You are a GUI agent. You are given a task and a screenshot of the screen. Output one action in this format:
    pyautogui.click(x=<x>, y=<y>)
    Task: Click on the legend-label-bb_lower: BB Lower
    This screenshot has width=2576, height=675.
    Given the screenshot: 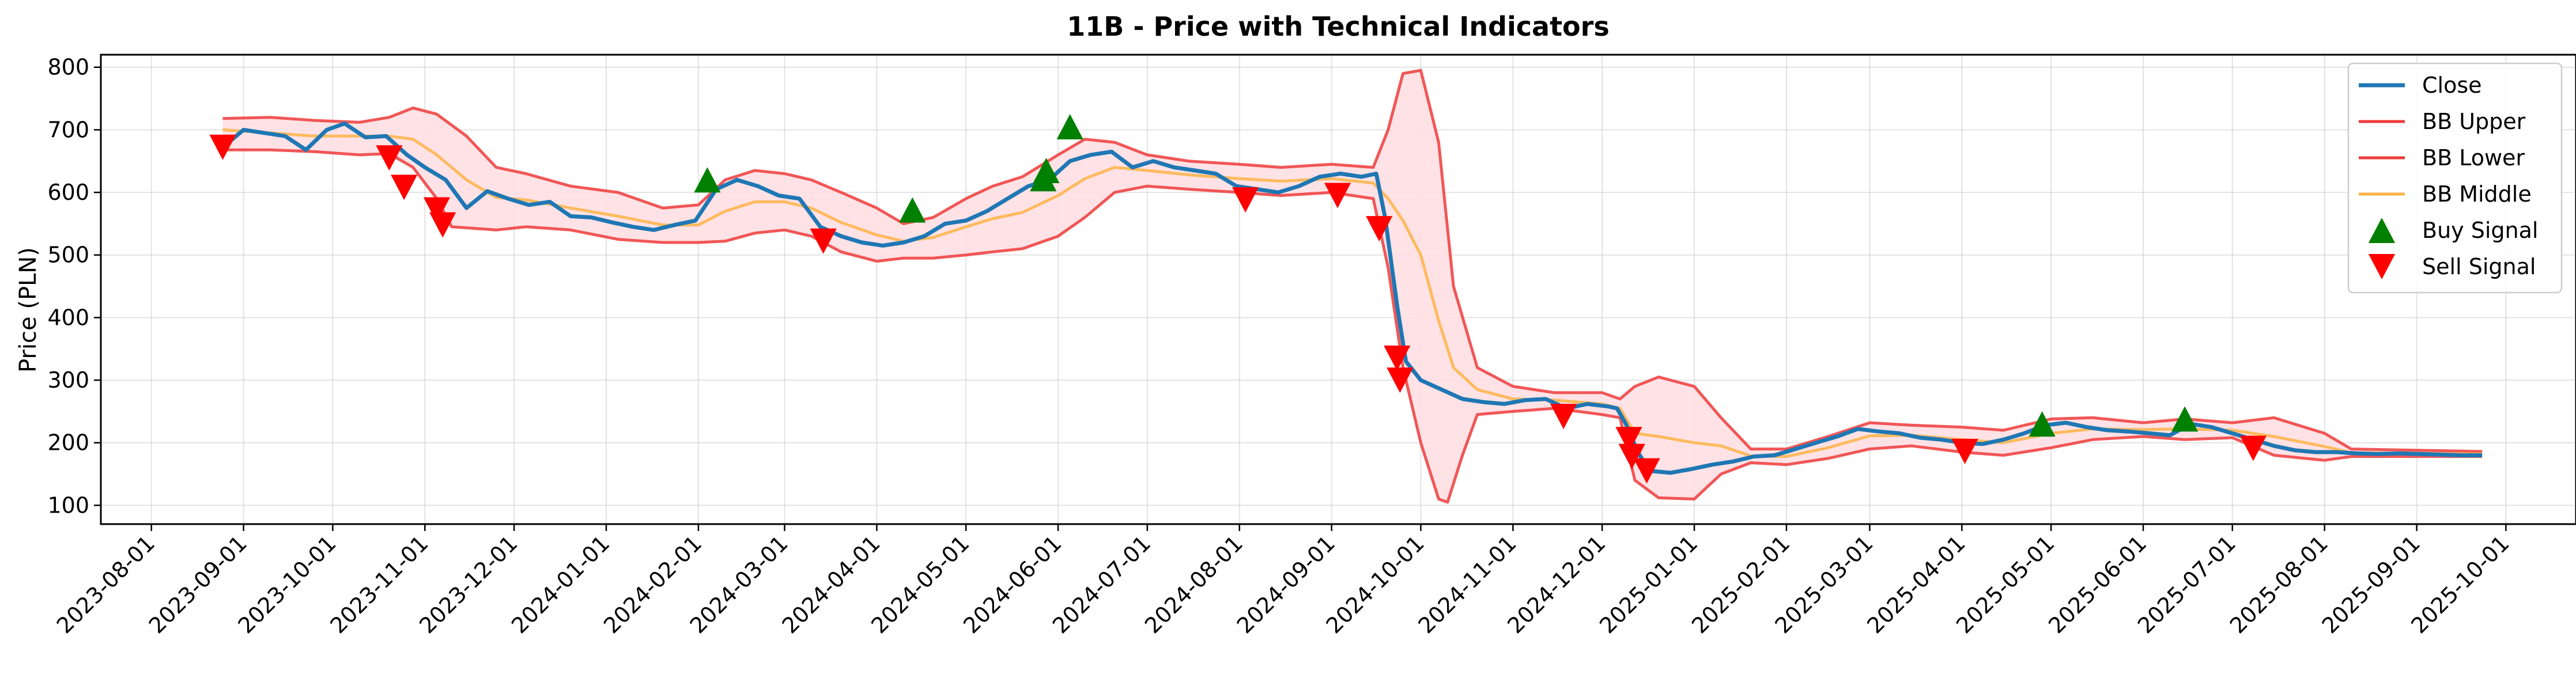 What is the action you would take?
    pyautogui.click(x=2474, y=157)
    